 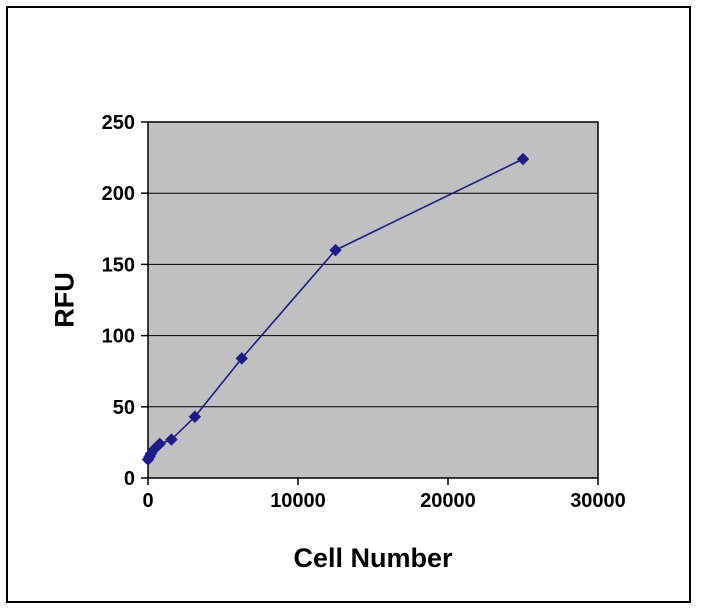 What do you see at coordinates (118, 337) in the screenshot?
I see `y-tick-label: 100` at bounding box center [118, 337].